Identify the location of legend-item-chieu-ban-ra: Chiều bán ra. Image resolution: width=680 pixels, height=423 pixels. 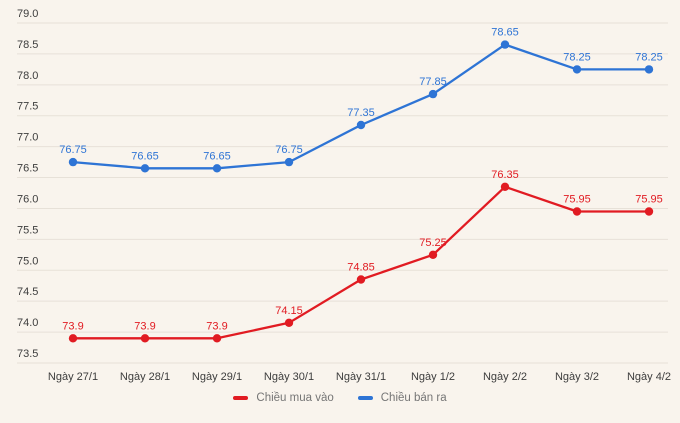
(402, 398).